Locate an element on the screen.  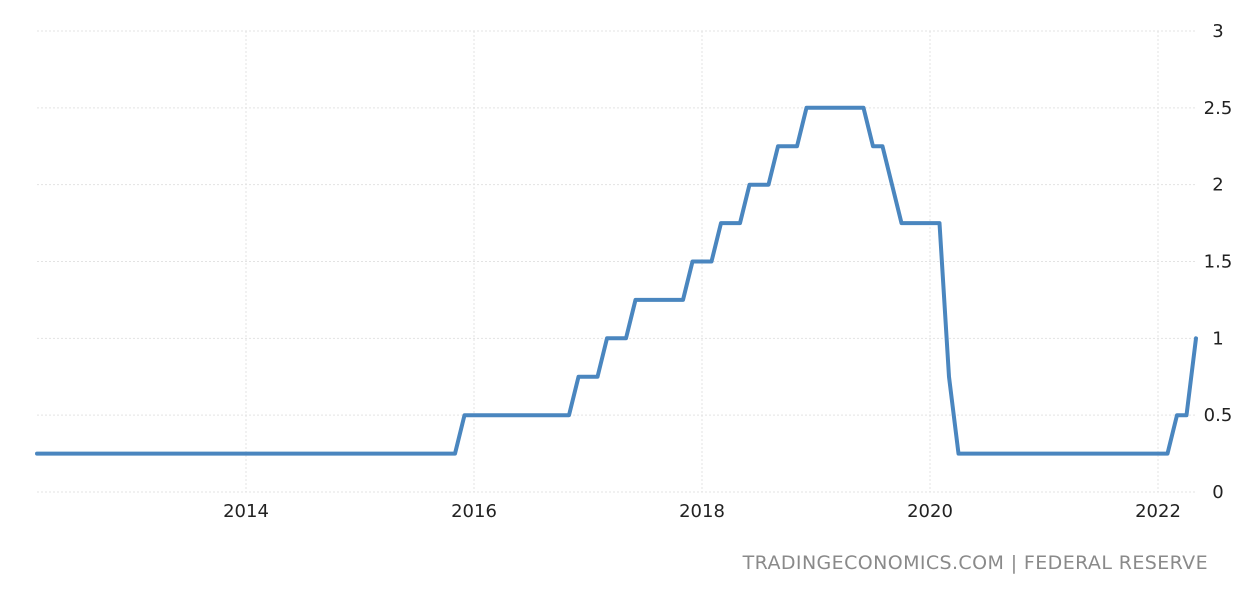
y-tick-label: 2.5 is located at coordinates (1218, 108).